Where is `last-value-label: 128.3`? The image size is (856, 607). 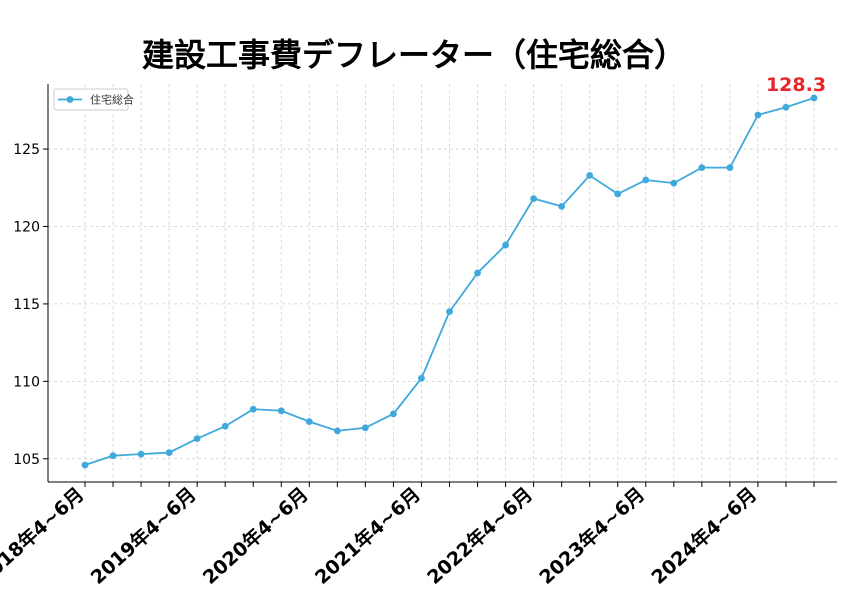
last-value-label: 128.3 is located at coordinates (796, 85).